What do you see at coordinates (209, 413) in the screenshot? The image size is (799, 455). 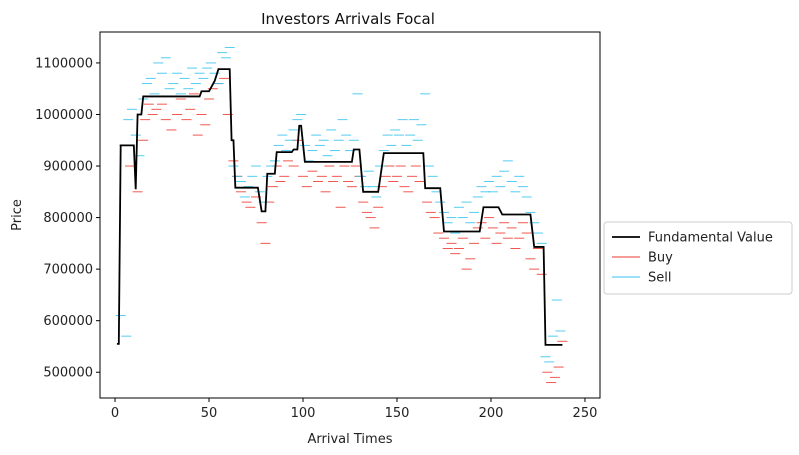 I see `x-tick-label: 50` at bounding box center [209, 413].